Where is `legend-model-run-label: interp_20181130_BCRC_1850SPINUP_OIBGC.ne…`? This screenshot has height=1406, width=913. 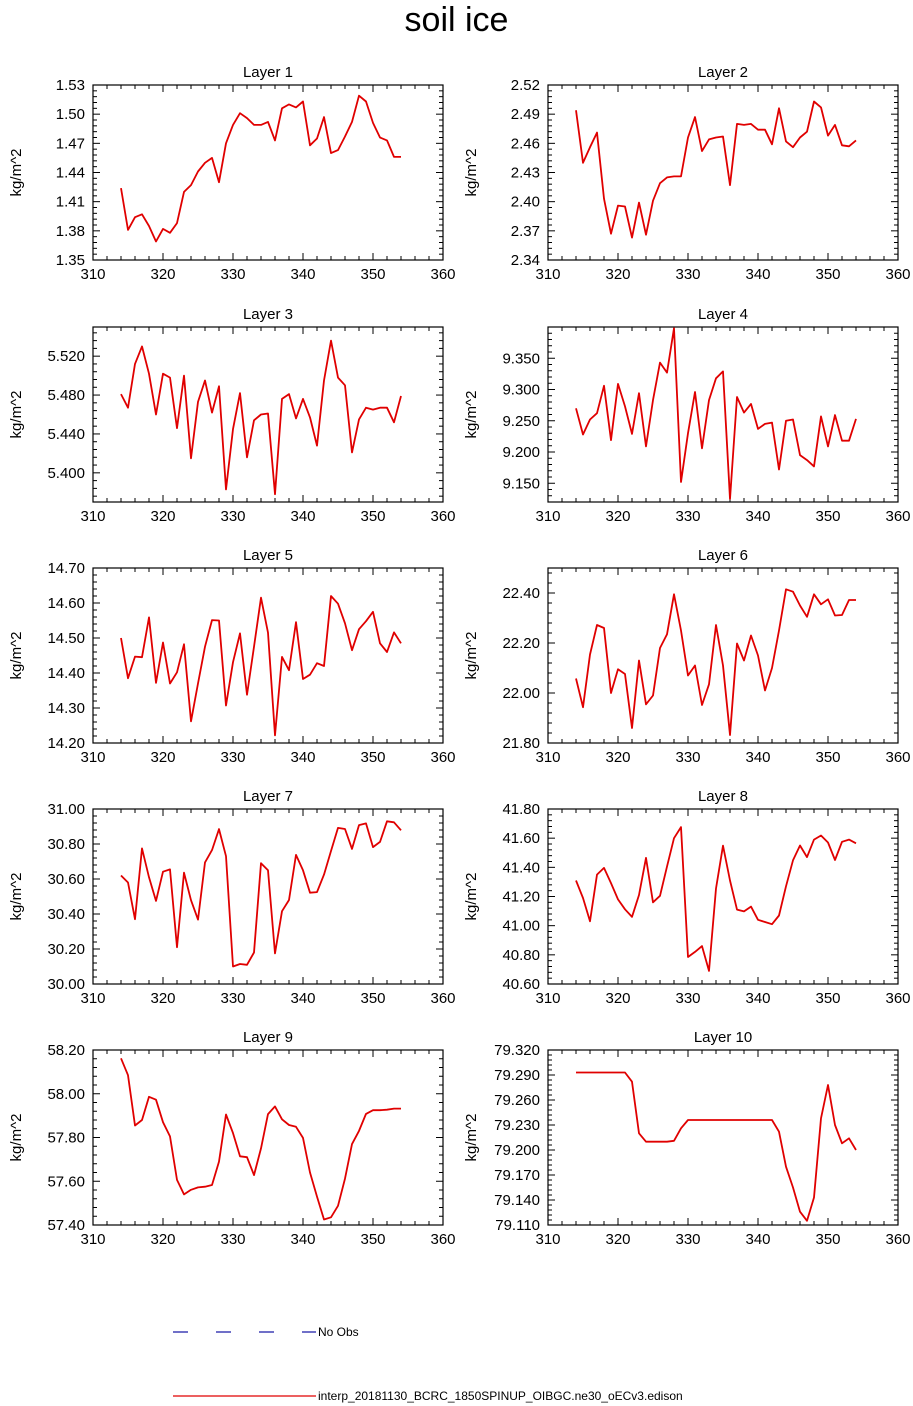
legend-model-run-label: interp_20181130_BCRC_1850SPINUP_OIBGC.ne… is located at coordinates (500, 1396).